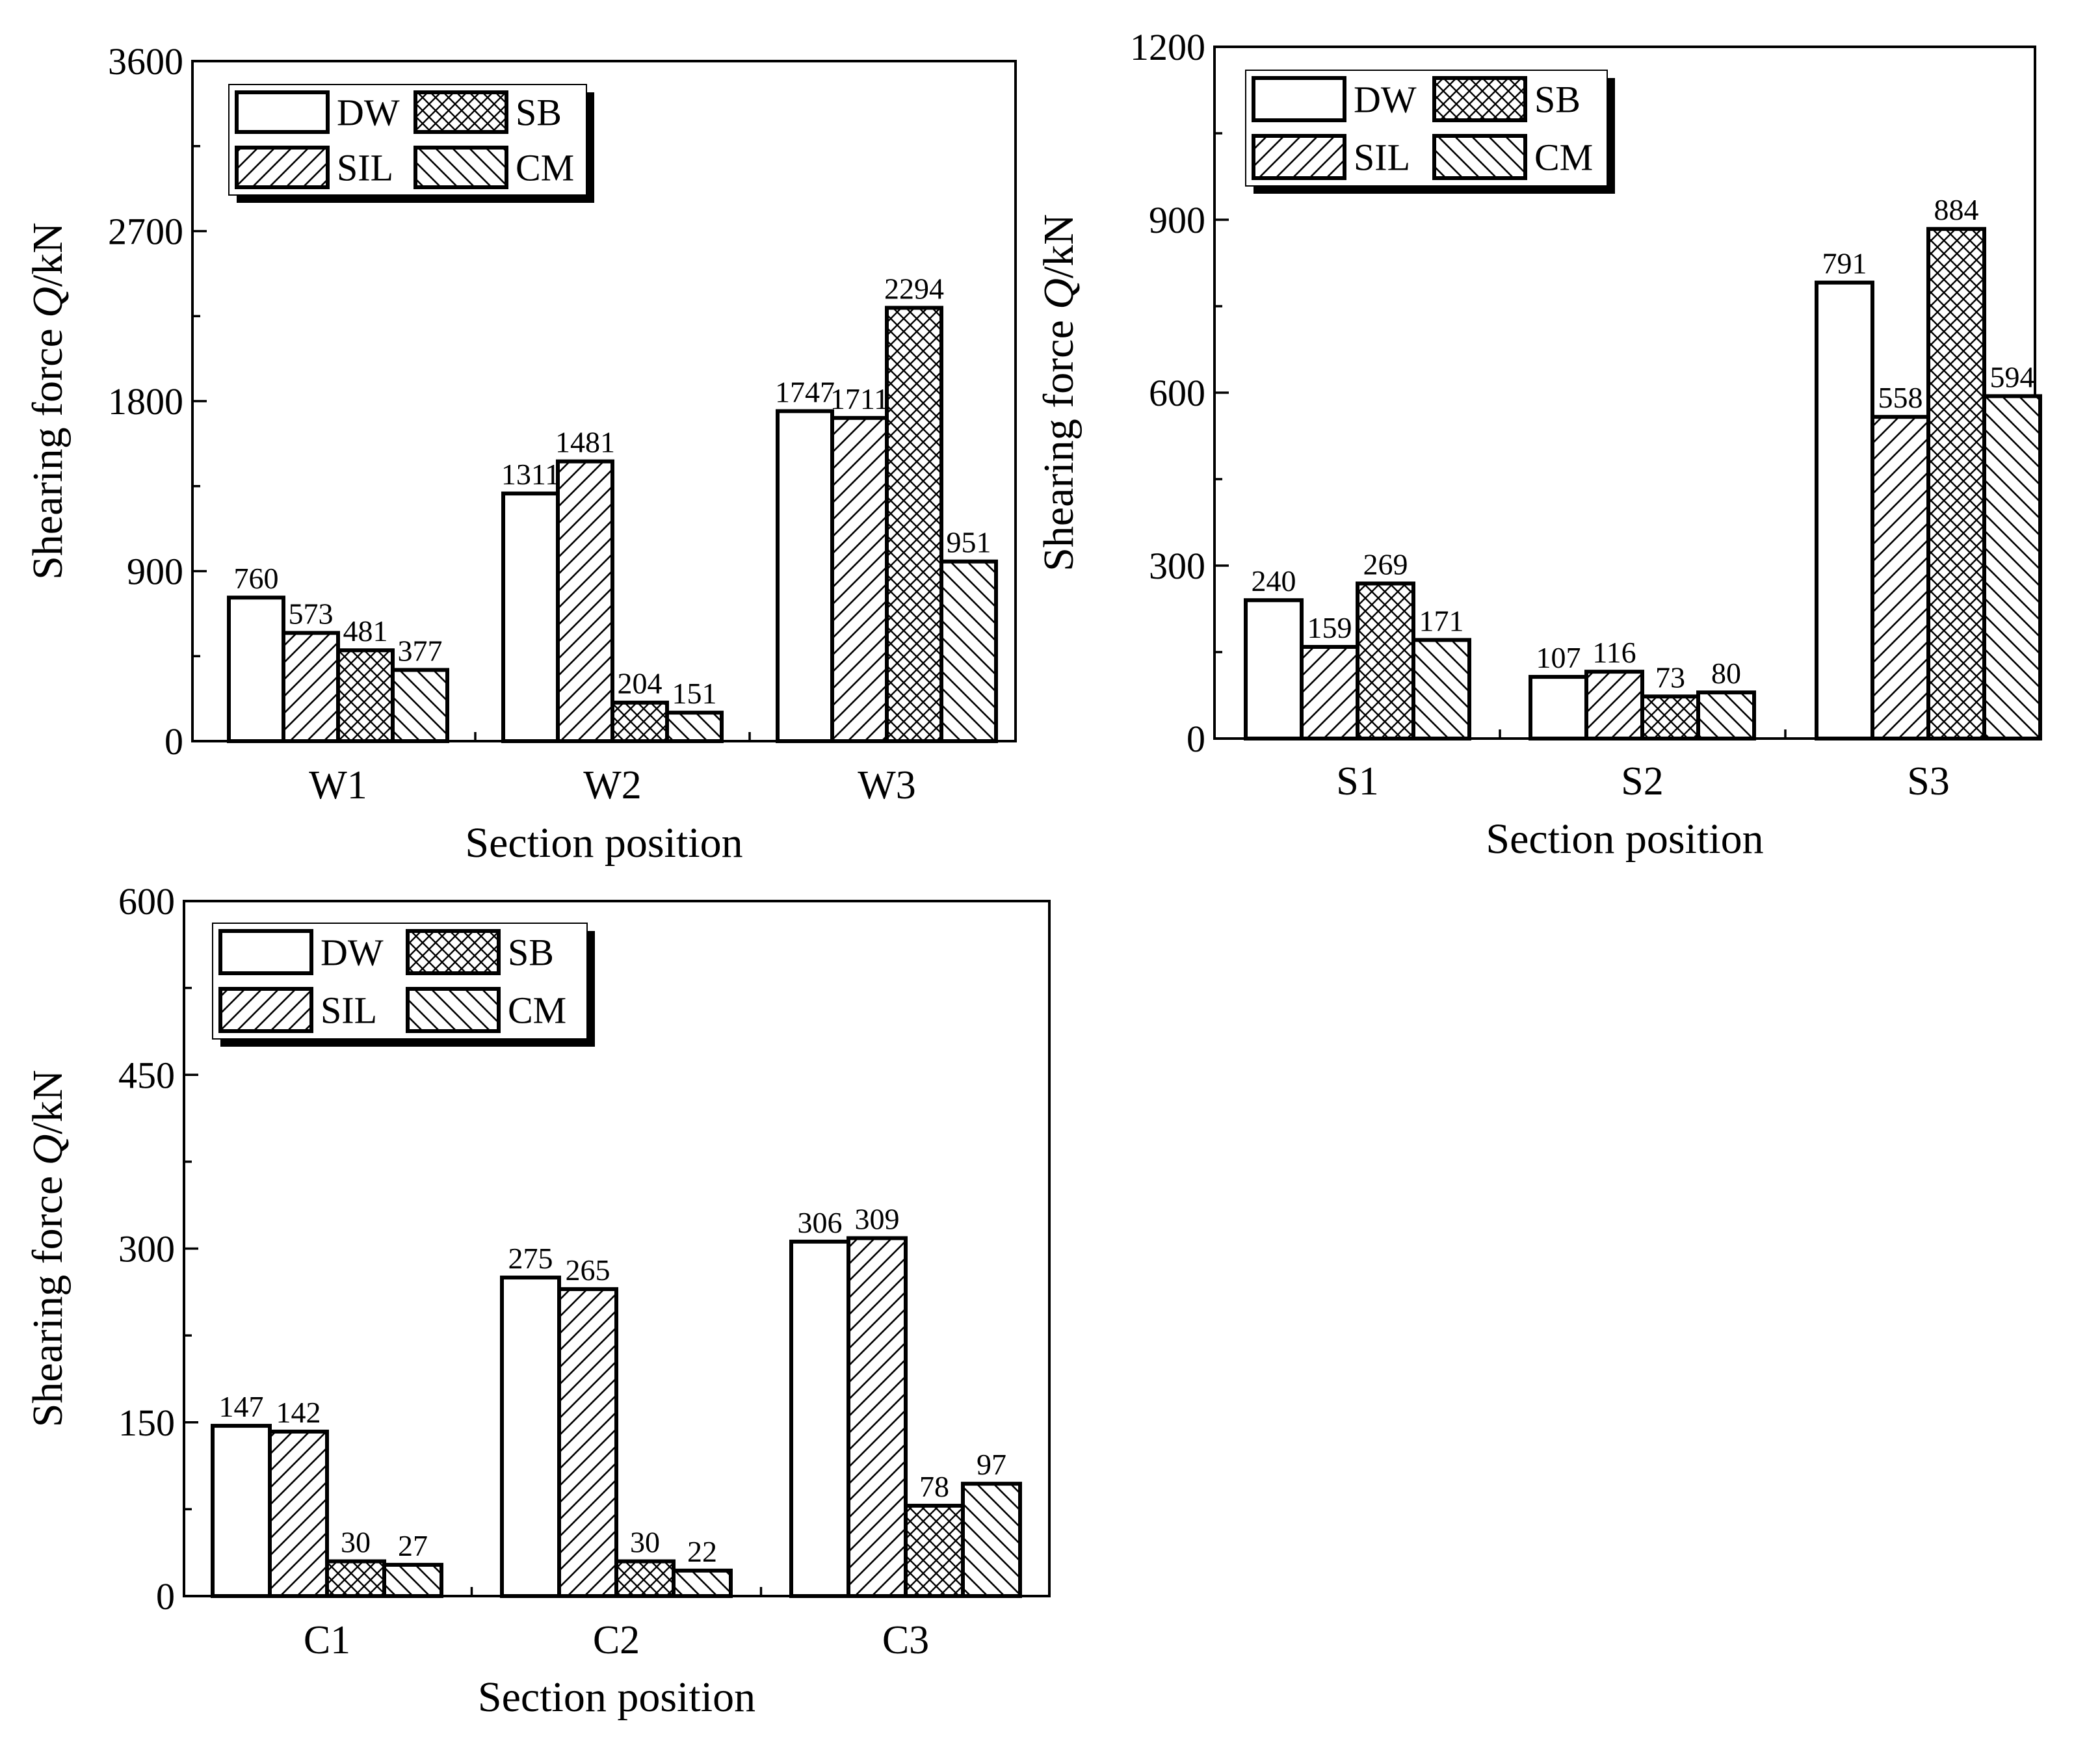  I want to click on y-tick-label: 1800, so click(145, 402).